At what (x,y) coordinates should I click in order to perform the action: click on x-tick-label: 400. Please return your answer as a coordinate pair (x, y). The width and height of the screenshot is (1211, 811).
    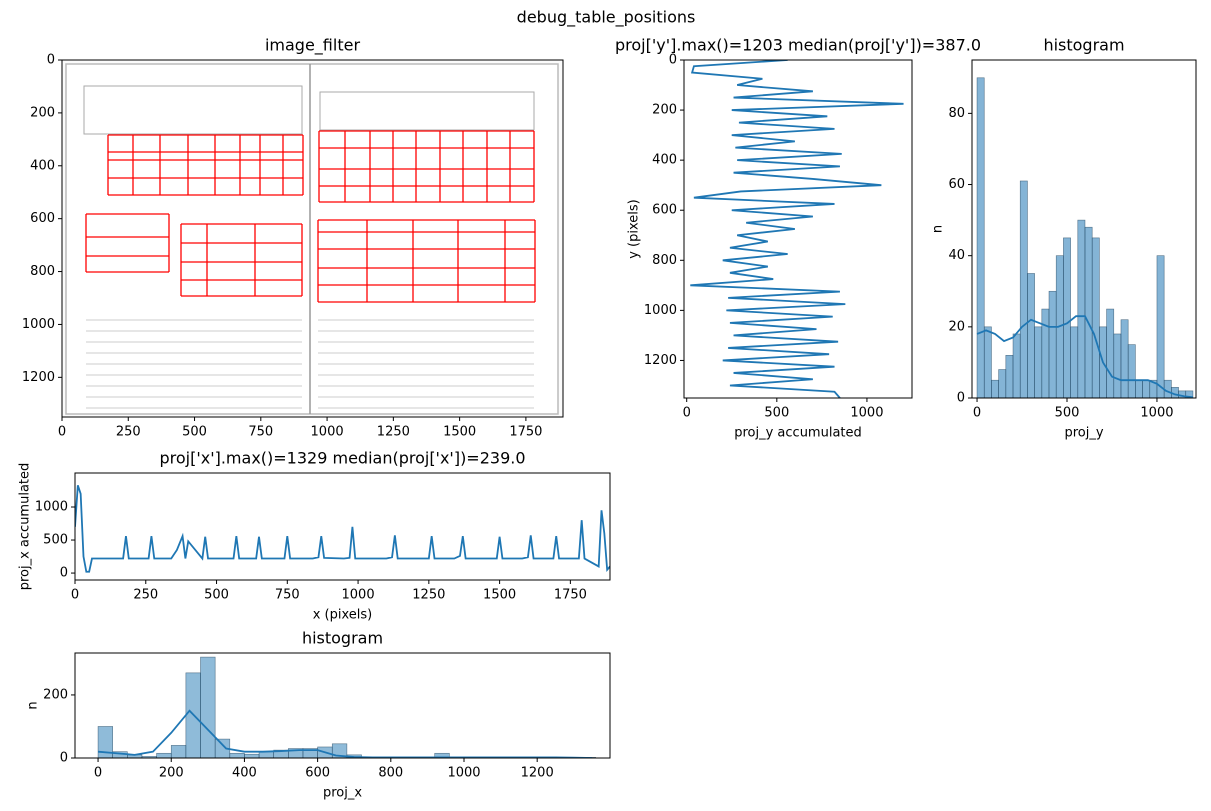
    Looking at the image, I should click on (244, 773).